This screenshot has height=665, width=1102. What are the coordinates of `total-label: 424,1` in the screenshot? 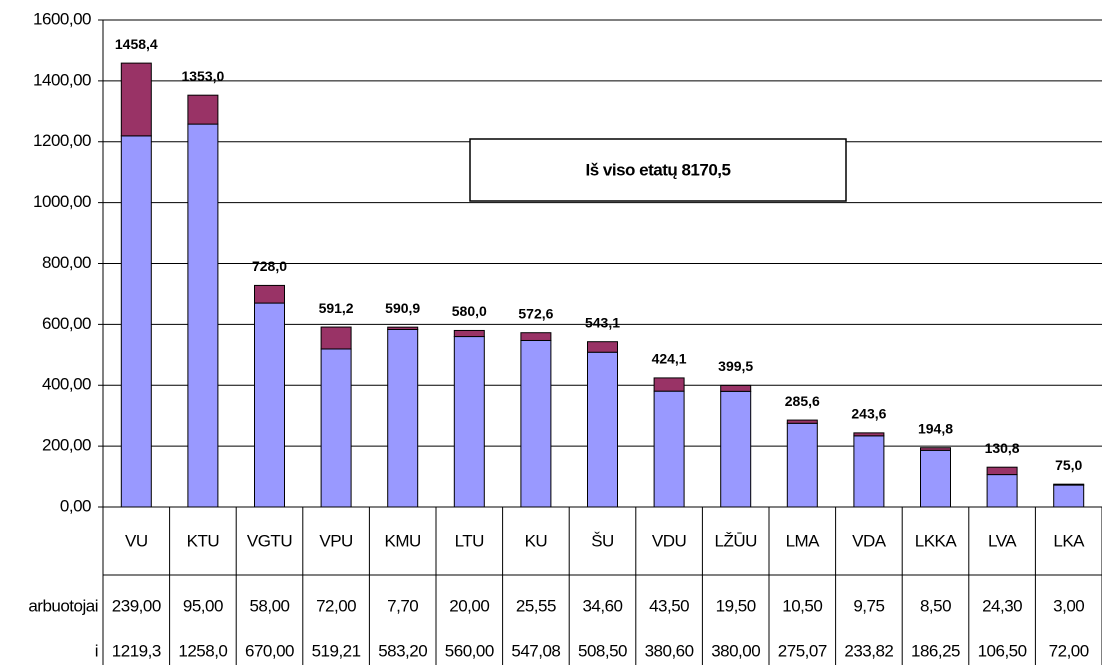 It's located at (669, 359).